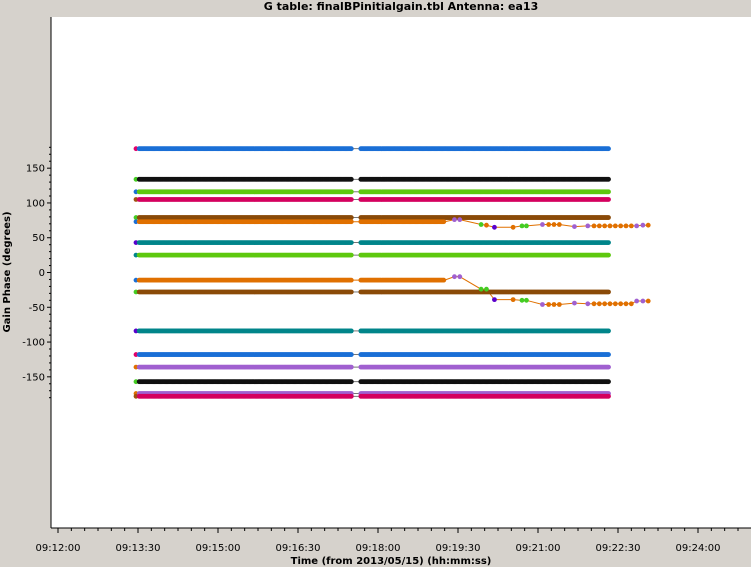  Describe the element at coordinates (7, 271) in the screenshot. I see `y-axis-label: Gain Phase (degrees)` at that location.